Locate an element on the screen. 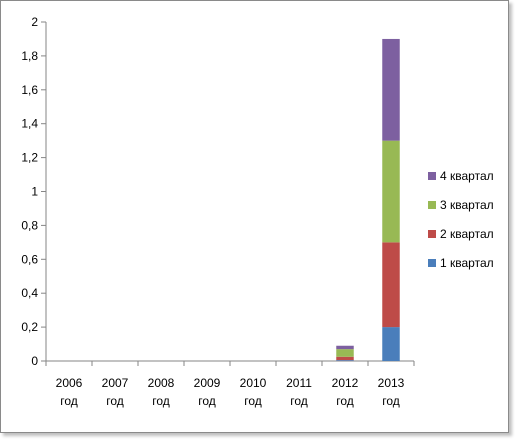 This screenshot has height=439, width=515. x-tick-label-line: 2011 is located at coordinates (299, 383).